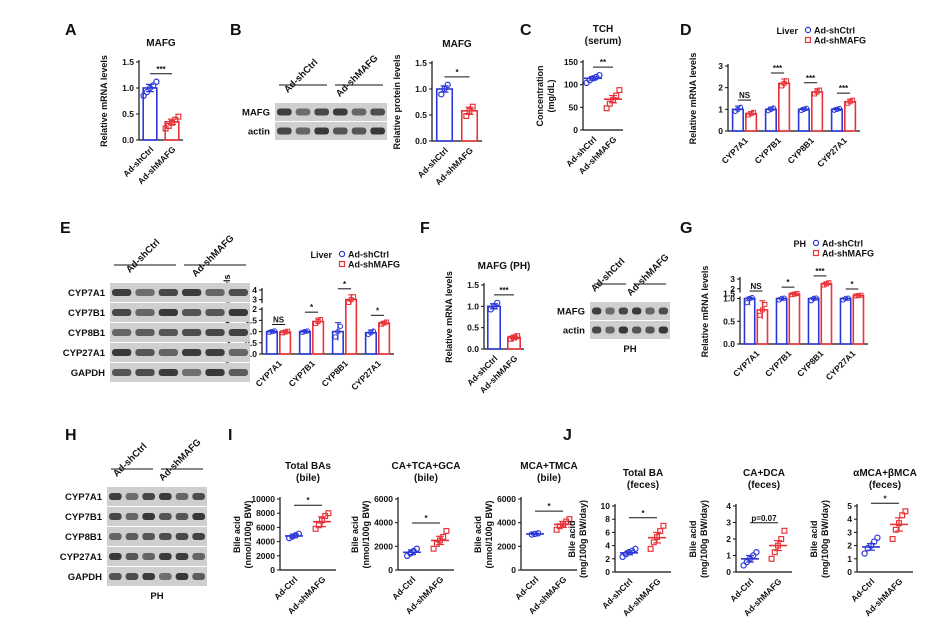 This screenshot has height=641, width=940. What do you see at coordinates (259, 132) in the screenshot?
I see `blot-row-label: actin` at bounding box center [259, 132].